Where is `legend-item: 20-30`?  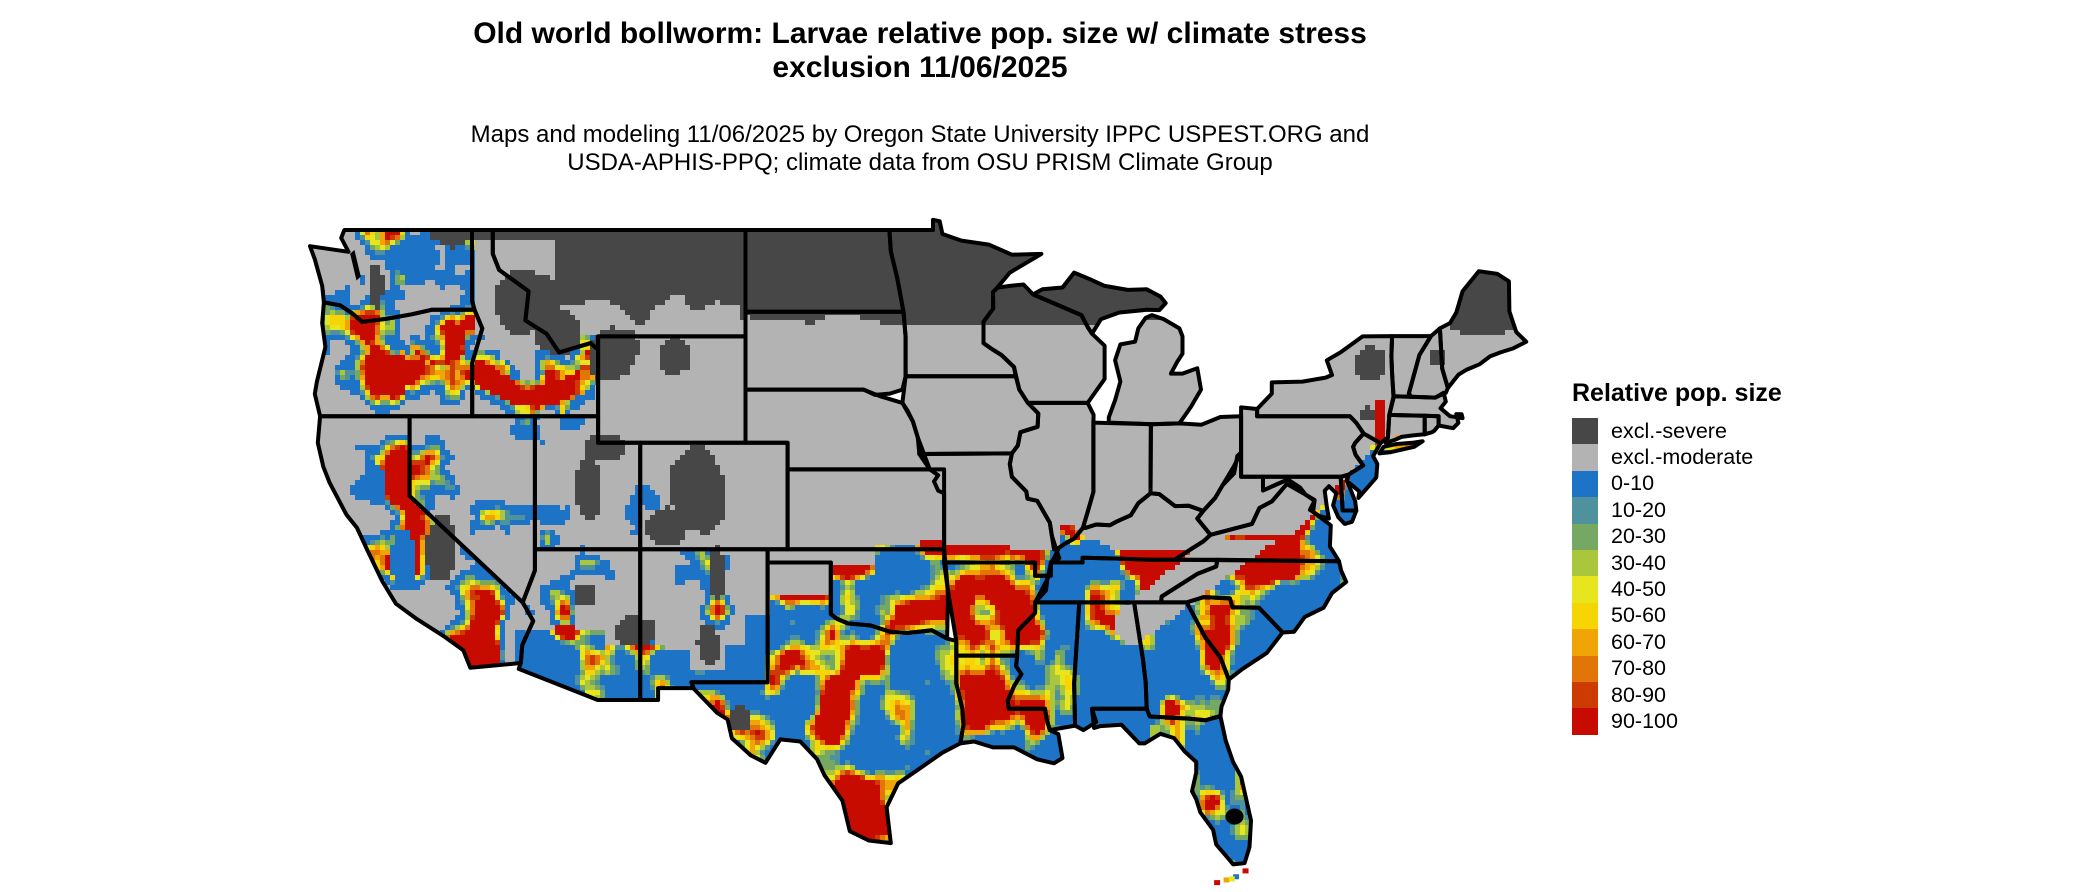 legend-item: 20-30 is located at coordinates (1722, 536).